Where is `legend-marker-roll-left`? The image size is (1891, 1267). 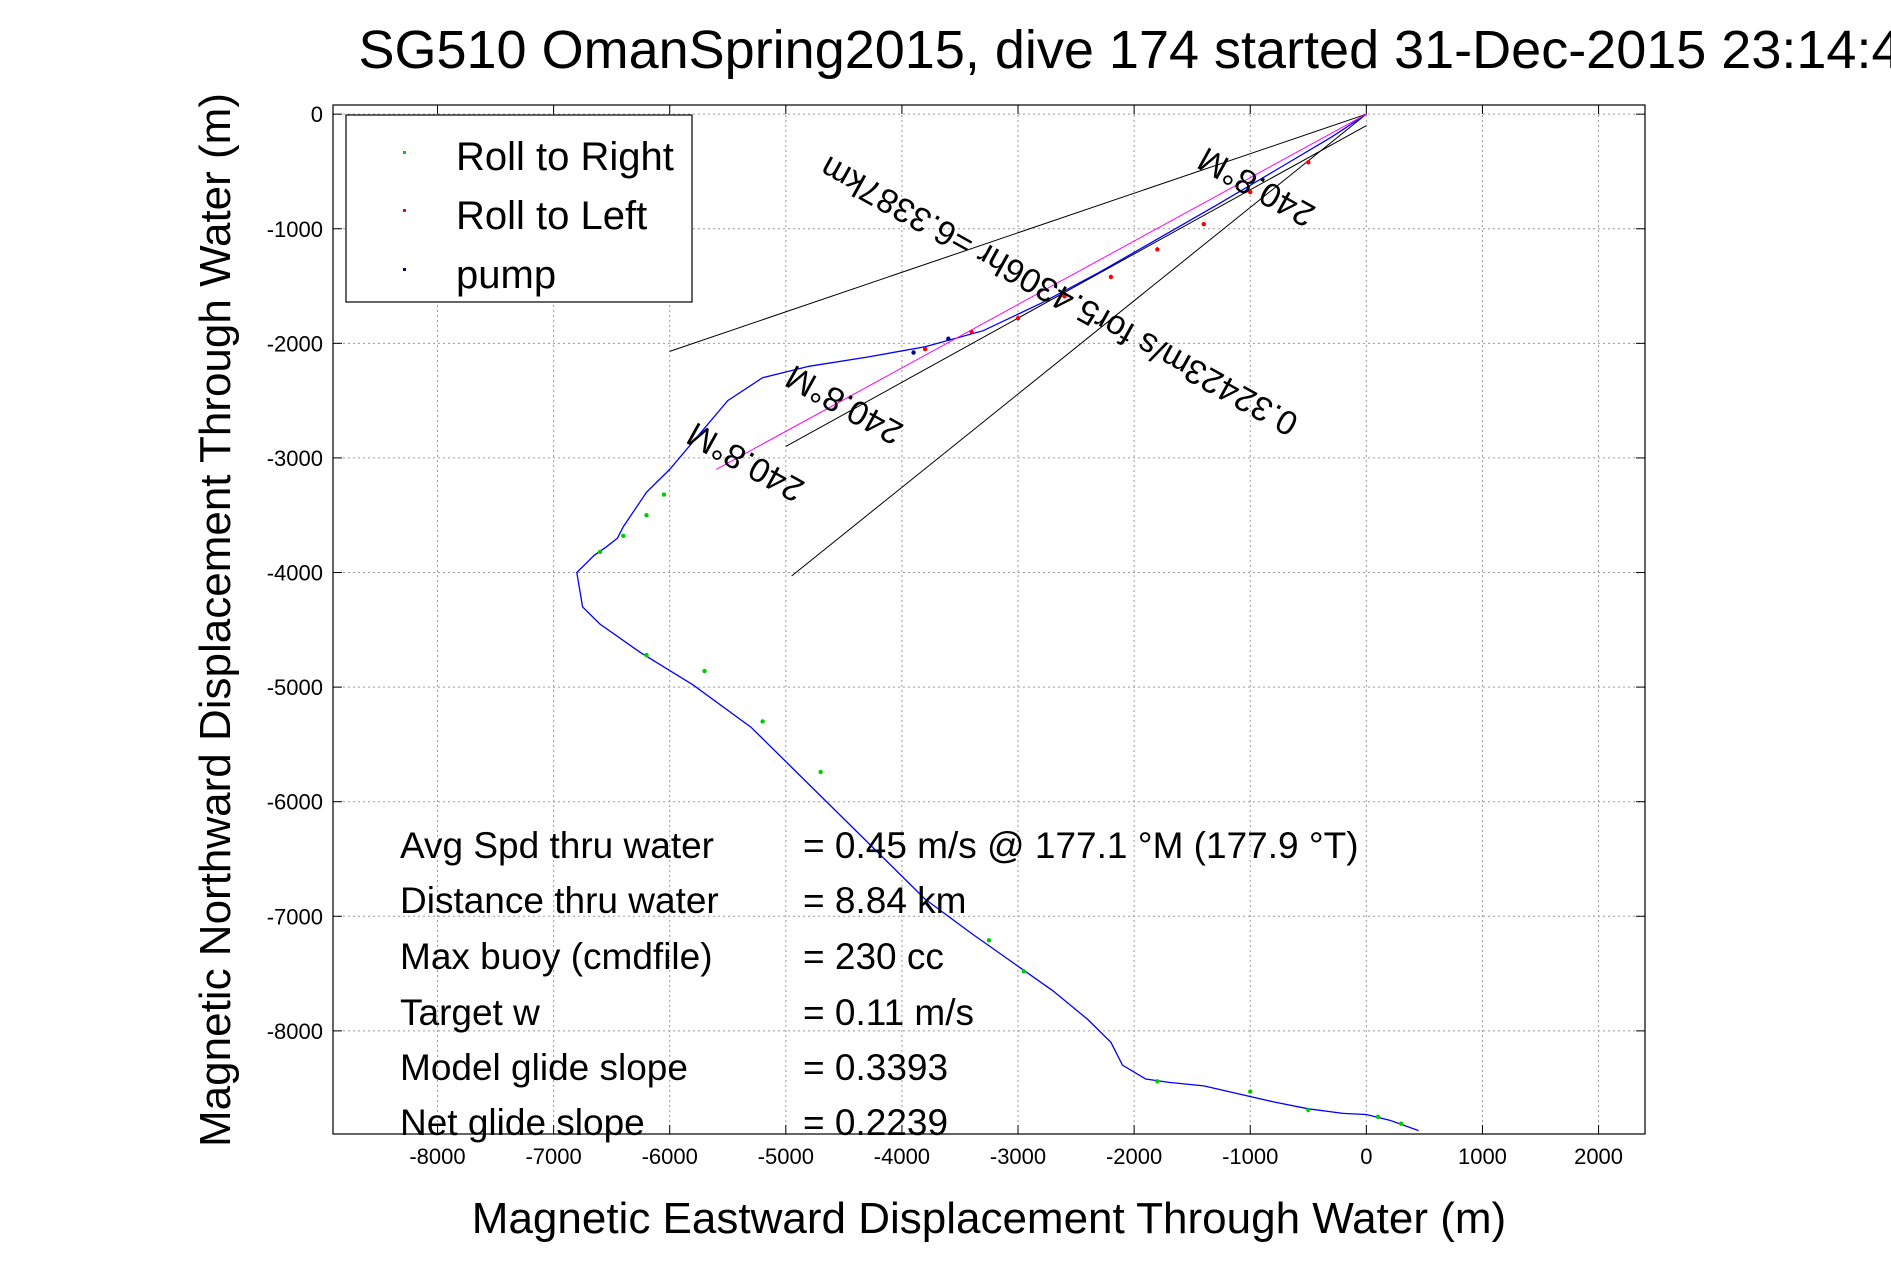
legend-marker-roll-left is located at coordinates (404, 210).